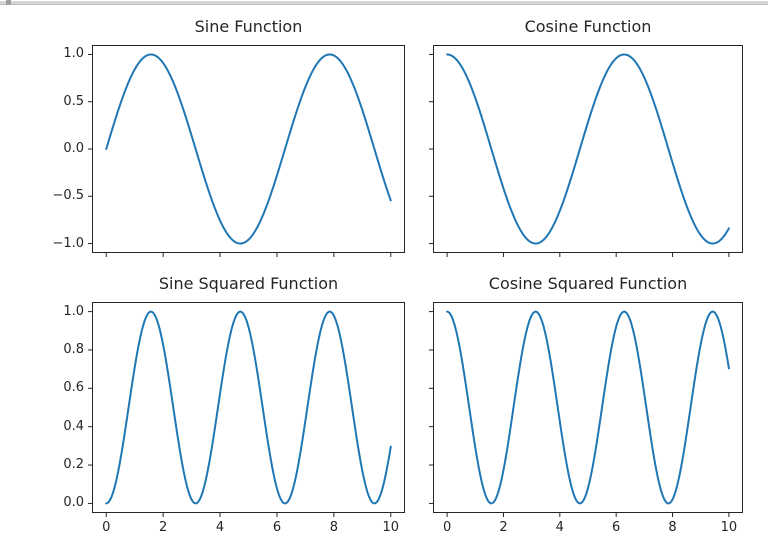  Describe the element at coordinates (68, 196) in the screenshot. I see `y-tick-label: −0.5` at that location.